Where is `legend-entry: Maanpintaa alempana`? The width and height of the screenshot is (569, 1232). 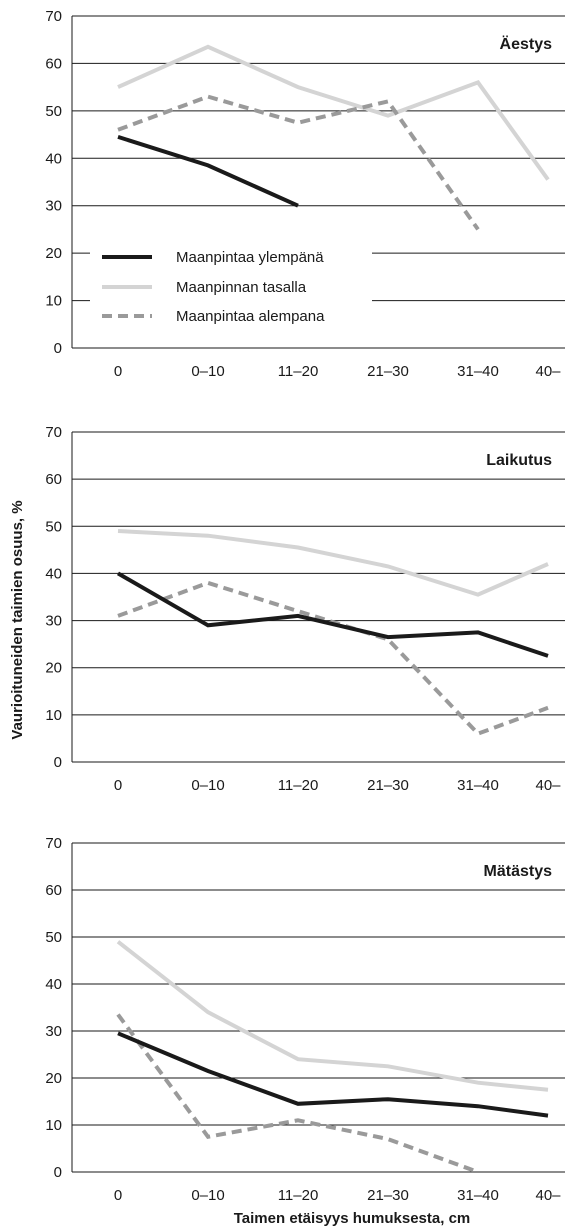 legend-entry: Maanpintaa alempana is located at coordinates (250, 316).